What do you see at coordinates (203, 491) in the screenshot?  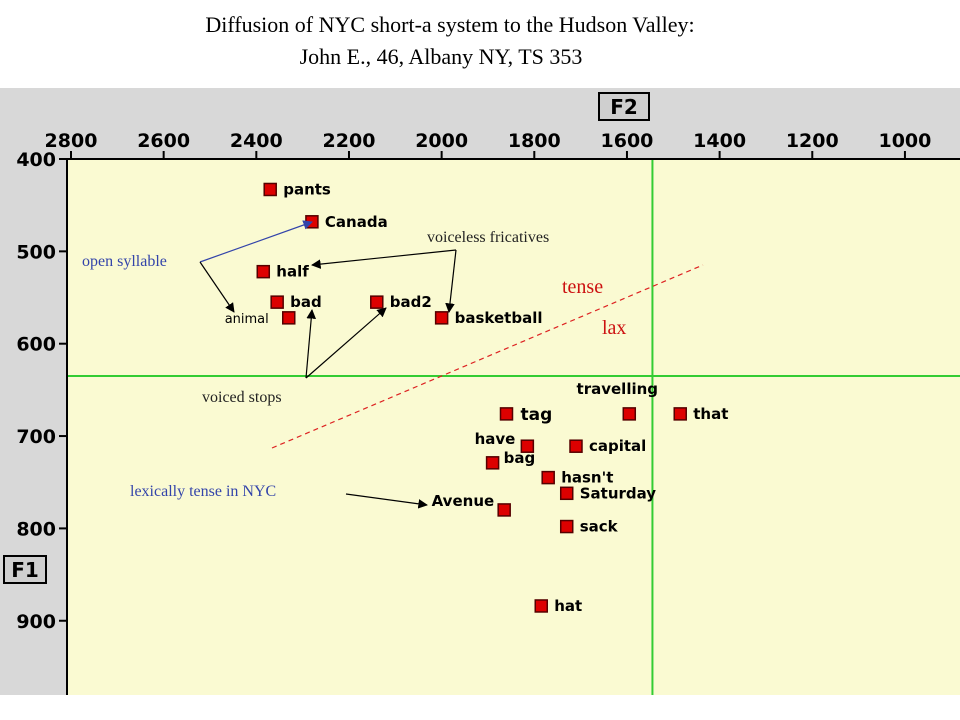 I see `annotation-lexically-tense: lexically tense in NYC` at bounding box center [203, 491].